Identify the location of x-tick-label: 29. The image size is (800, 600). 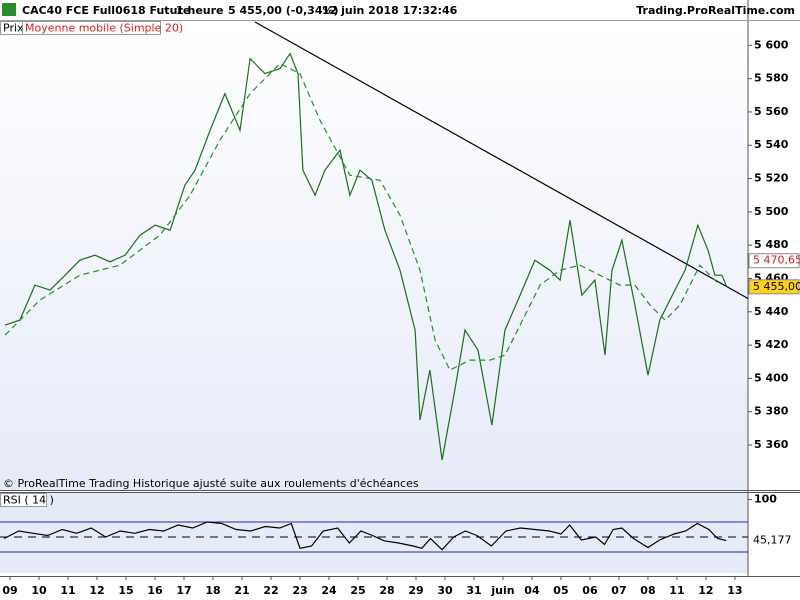
(415, 590).